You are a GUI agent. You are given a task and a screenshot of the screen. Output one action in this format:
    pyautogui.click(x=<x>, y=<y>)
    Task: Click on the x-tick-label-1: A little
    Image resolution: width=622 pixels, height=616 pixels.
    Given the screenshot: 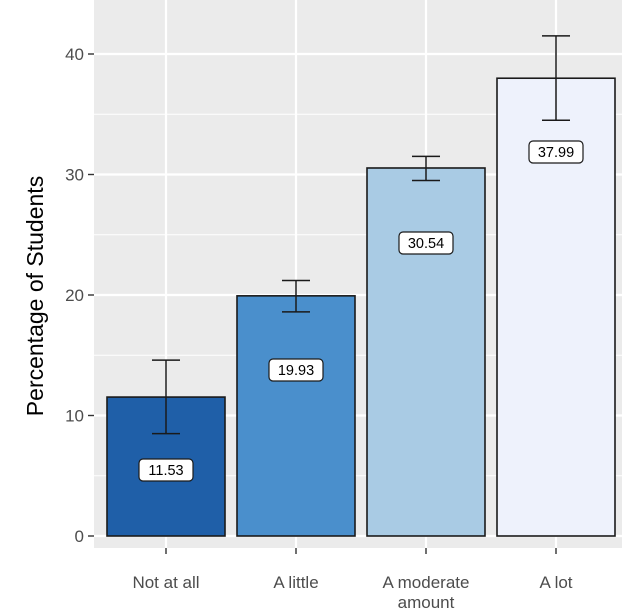 What is the action you would take?
    pyautogui.click(x=295, y=582)
    